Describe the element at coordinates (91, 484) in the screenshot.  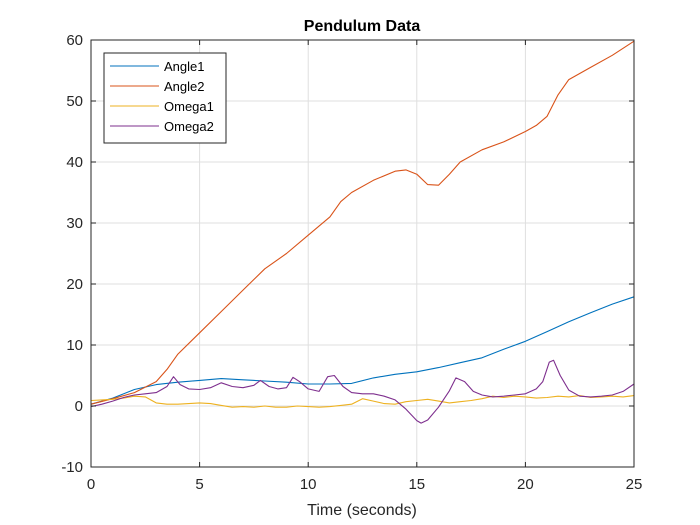
I see `x-tick-label: 0` at that location.